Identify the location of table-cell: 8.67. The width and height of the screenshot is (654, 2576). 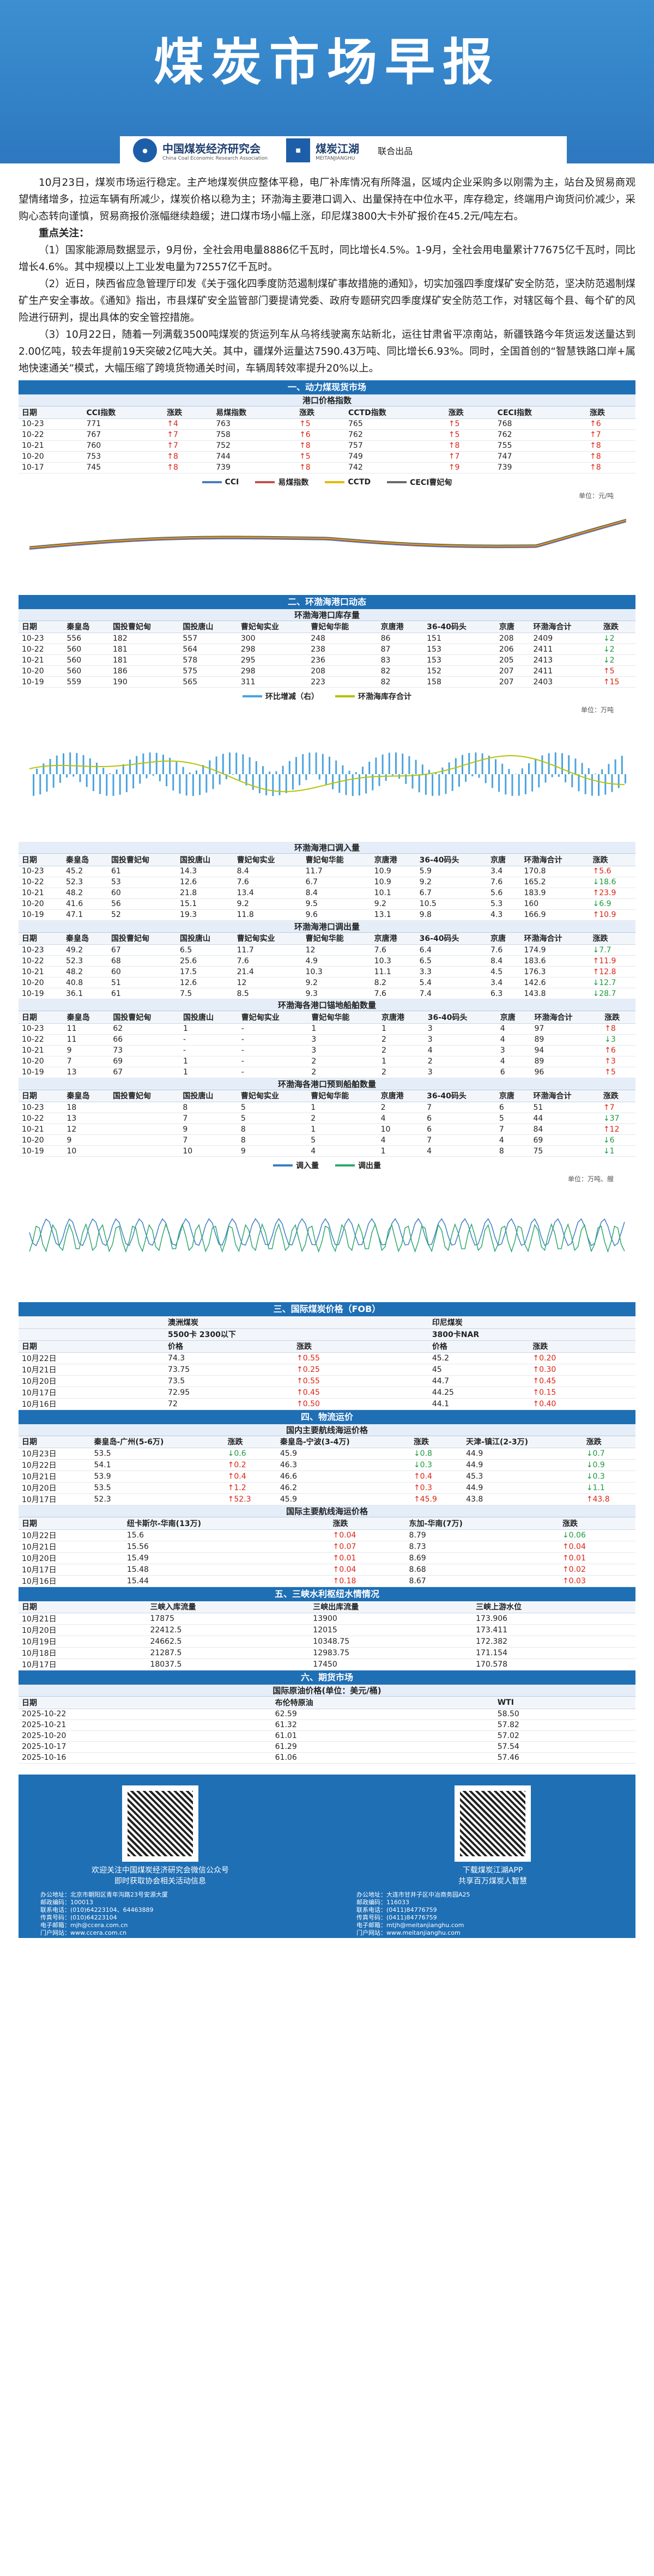
(482, 1581).